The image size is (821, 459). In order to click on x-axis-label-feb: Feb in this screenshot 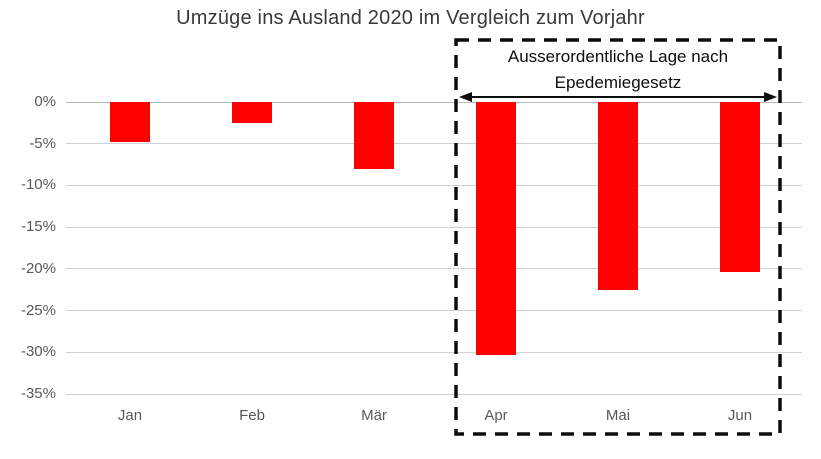, I will do `click(252, 415)`.